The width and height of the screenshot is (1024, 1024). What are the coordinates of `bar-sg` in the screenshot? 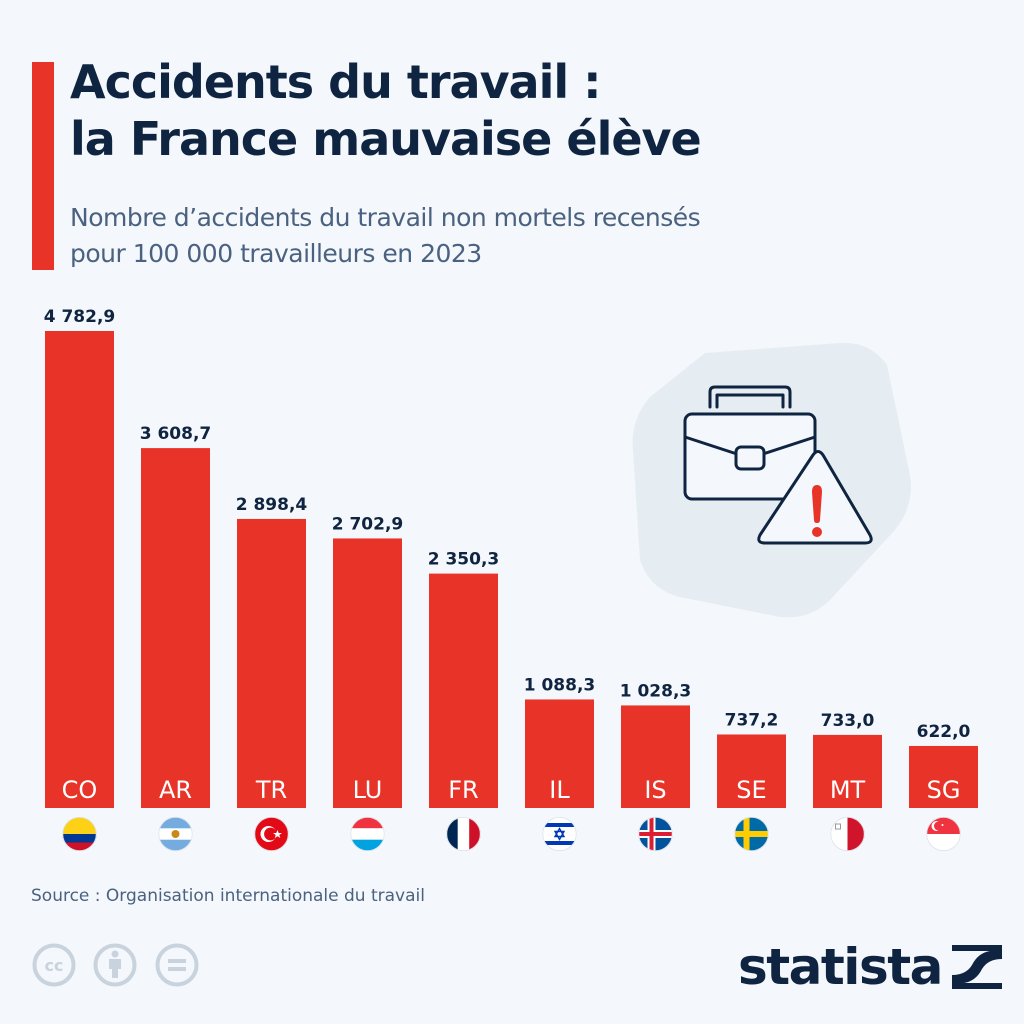 It's located at (943, 776).